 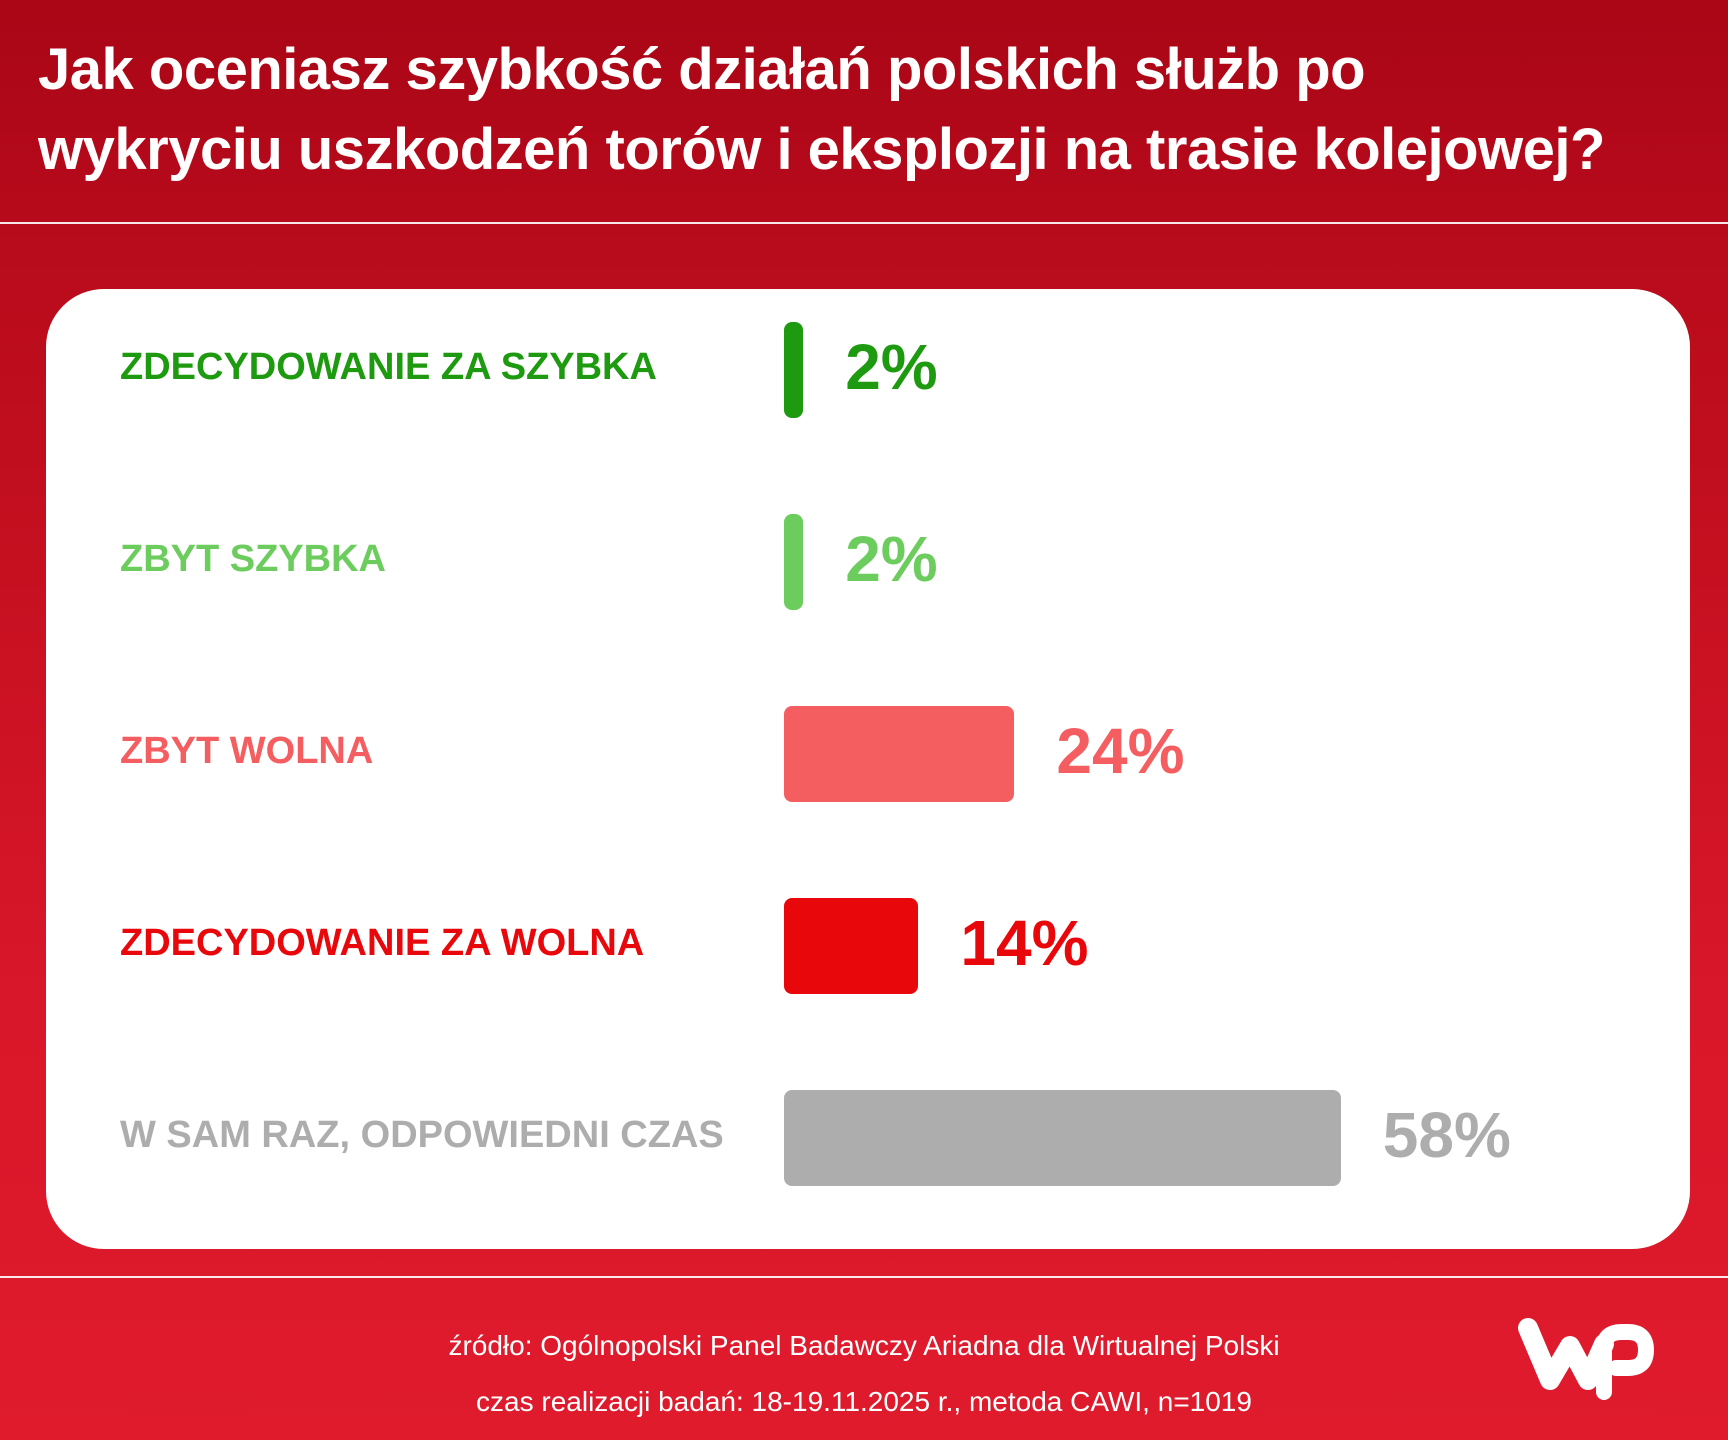 What do you see at coordinates (1120, 751) in the screenshot?
I see `value-label: 24%` at bounding box center [1120, 751].